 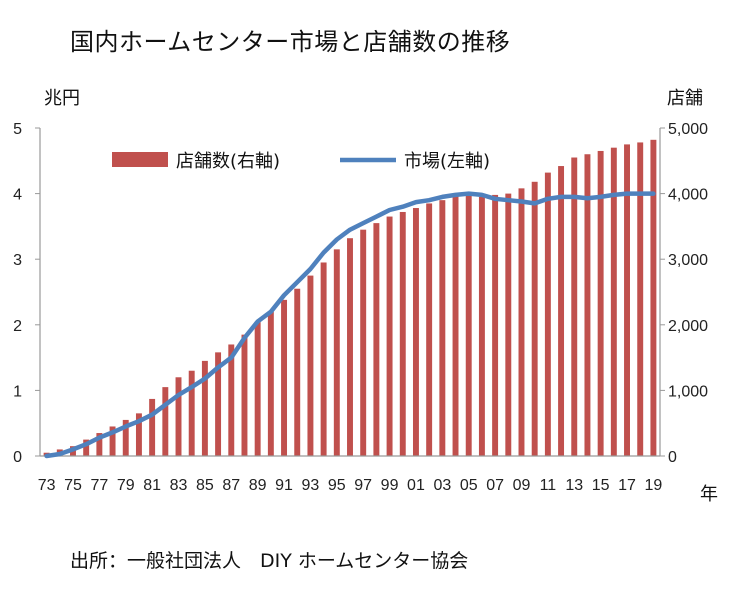 I want to click on x-tick-label: 87, so click(x=231, y=485).